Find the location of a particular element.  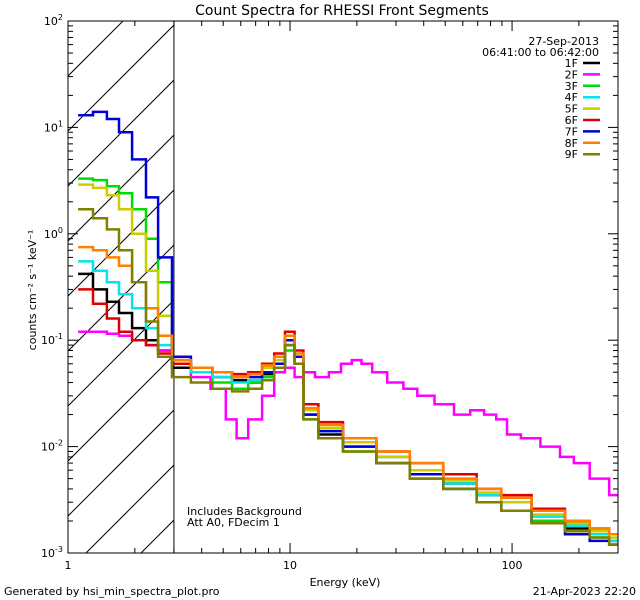

legend-label-5f: 5F is located at coordinates (571, 109).